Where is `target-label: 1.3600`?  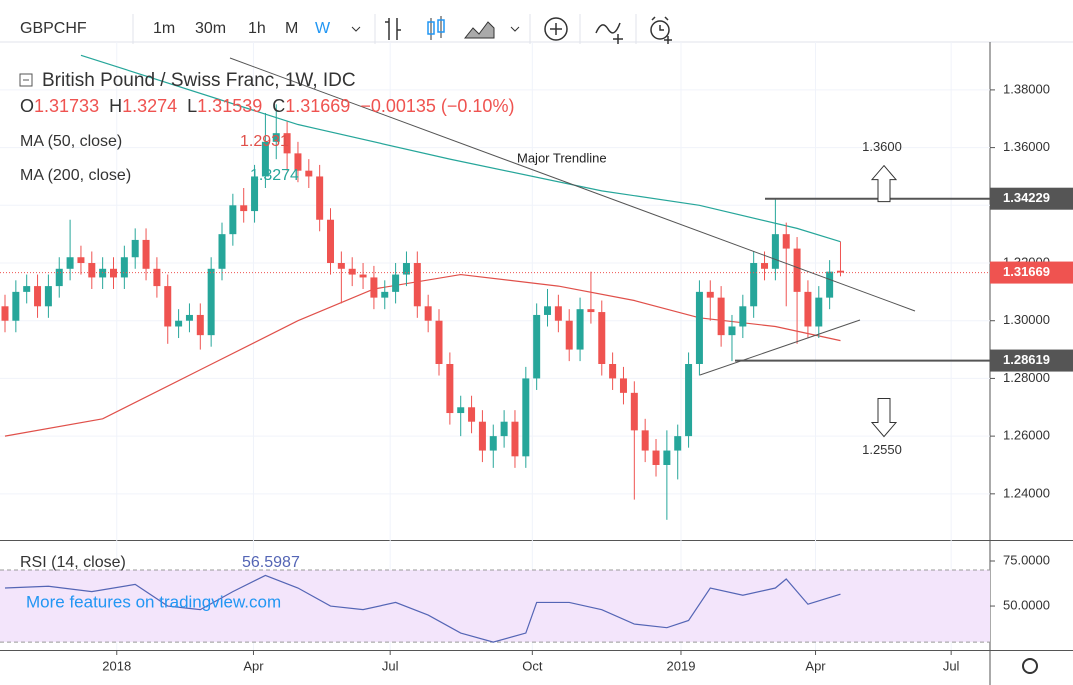
target-label: 1.3600 is located at coordinates (882, 146).